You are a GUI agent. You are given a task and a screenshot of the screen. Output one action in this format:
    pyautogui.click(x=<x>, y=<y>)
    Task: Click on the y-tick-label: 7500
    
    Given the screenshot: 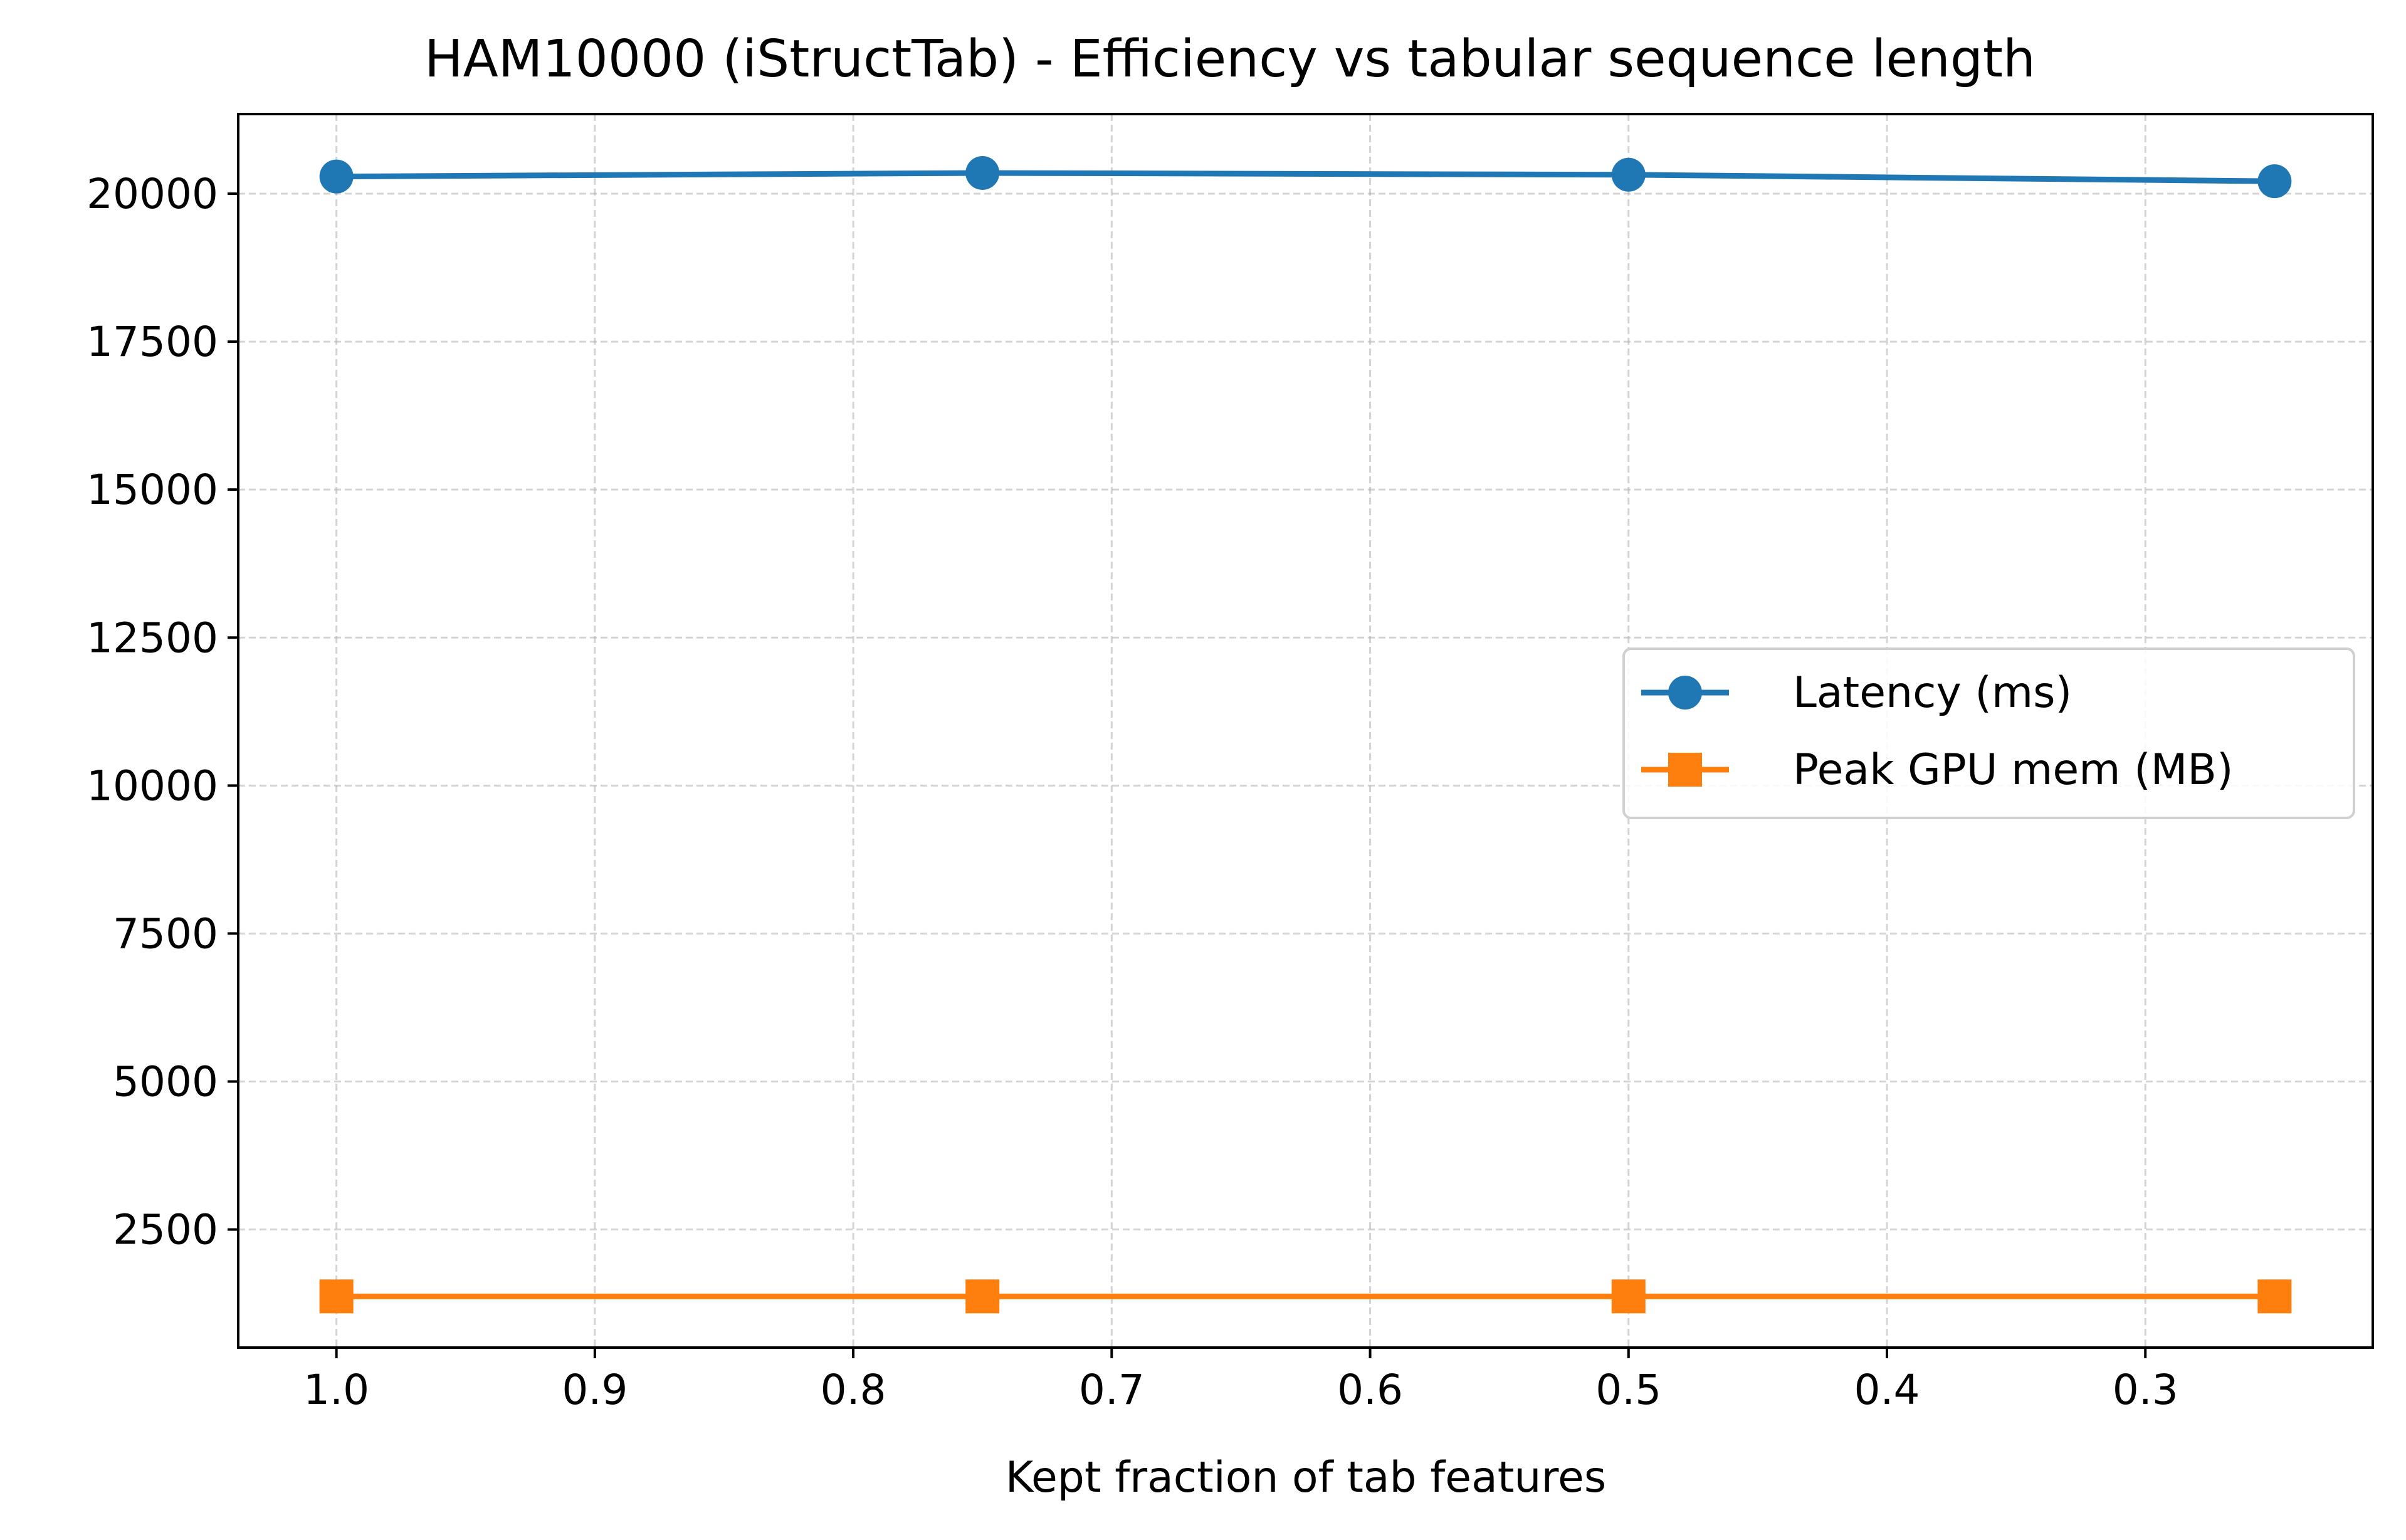 What is the action you would take?
    pyautogui.click(x=165, y=933)
    